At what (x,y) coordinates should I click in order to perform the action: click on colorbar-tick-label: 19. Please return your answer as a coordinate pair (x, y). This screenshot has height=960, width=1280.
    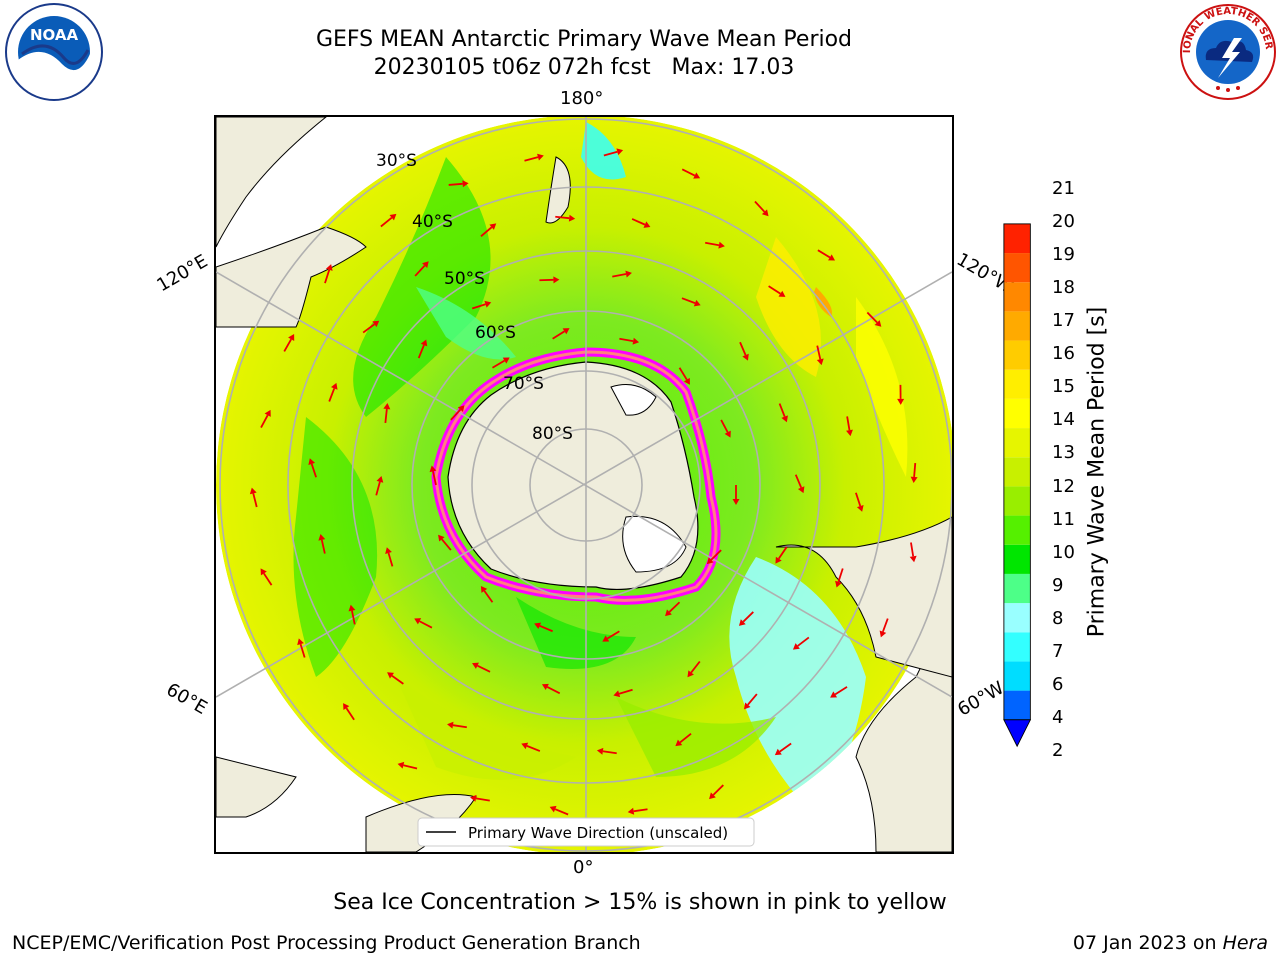
    Looking at the image, I should click on (1063, 255).